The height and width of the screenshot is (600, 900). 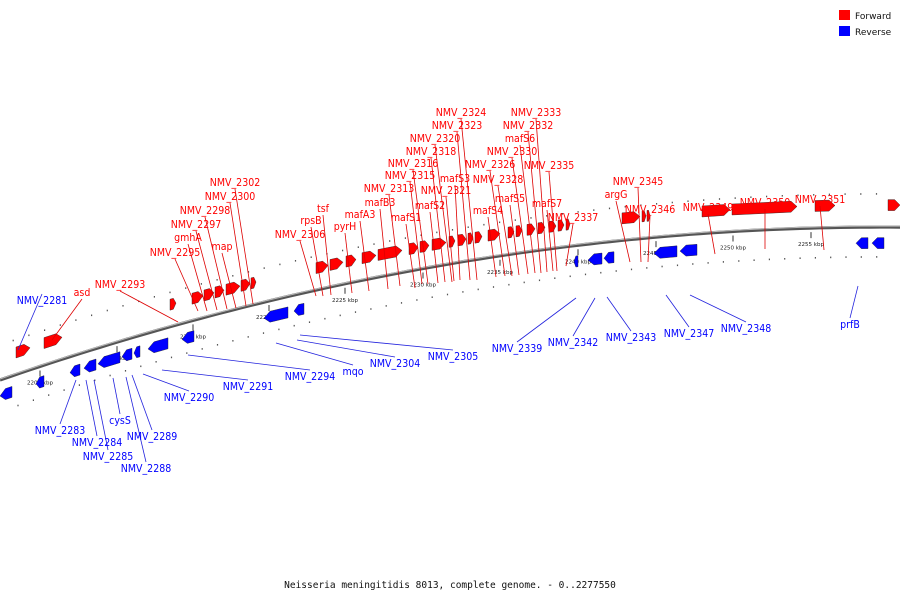 I want to click on forward-gene-label: NMV_2324, so click(x=461, y=113).